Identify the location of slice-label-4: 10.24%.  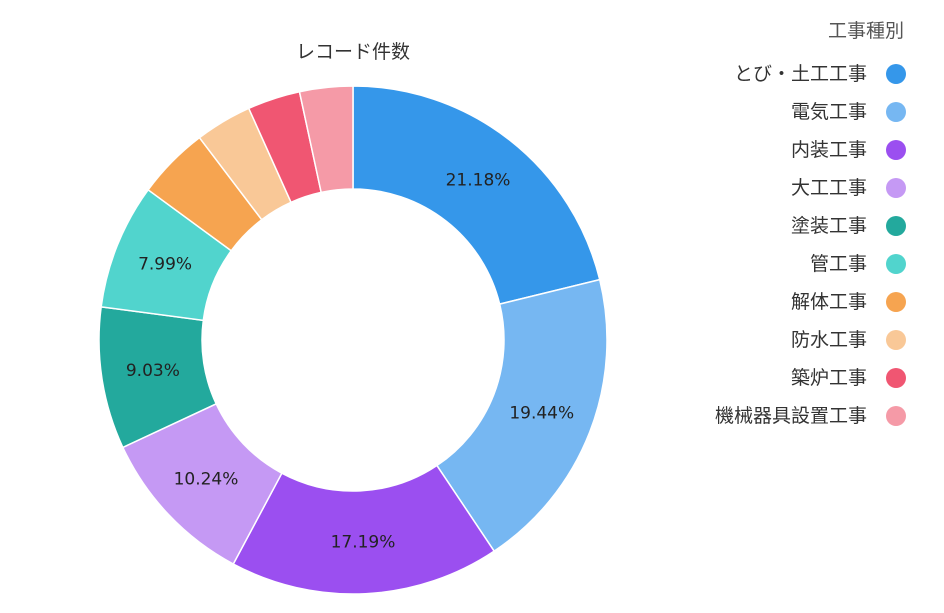
(206, 479).